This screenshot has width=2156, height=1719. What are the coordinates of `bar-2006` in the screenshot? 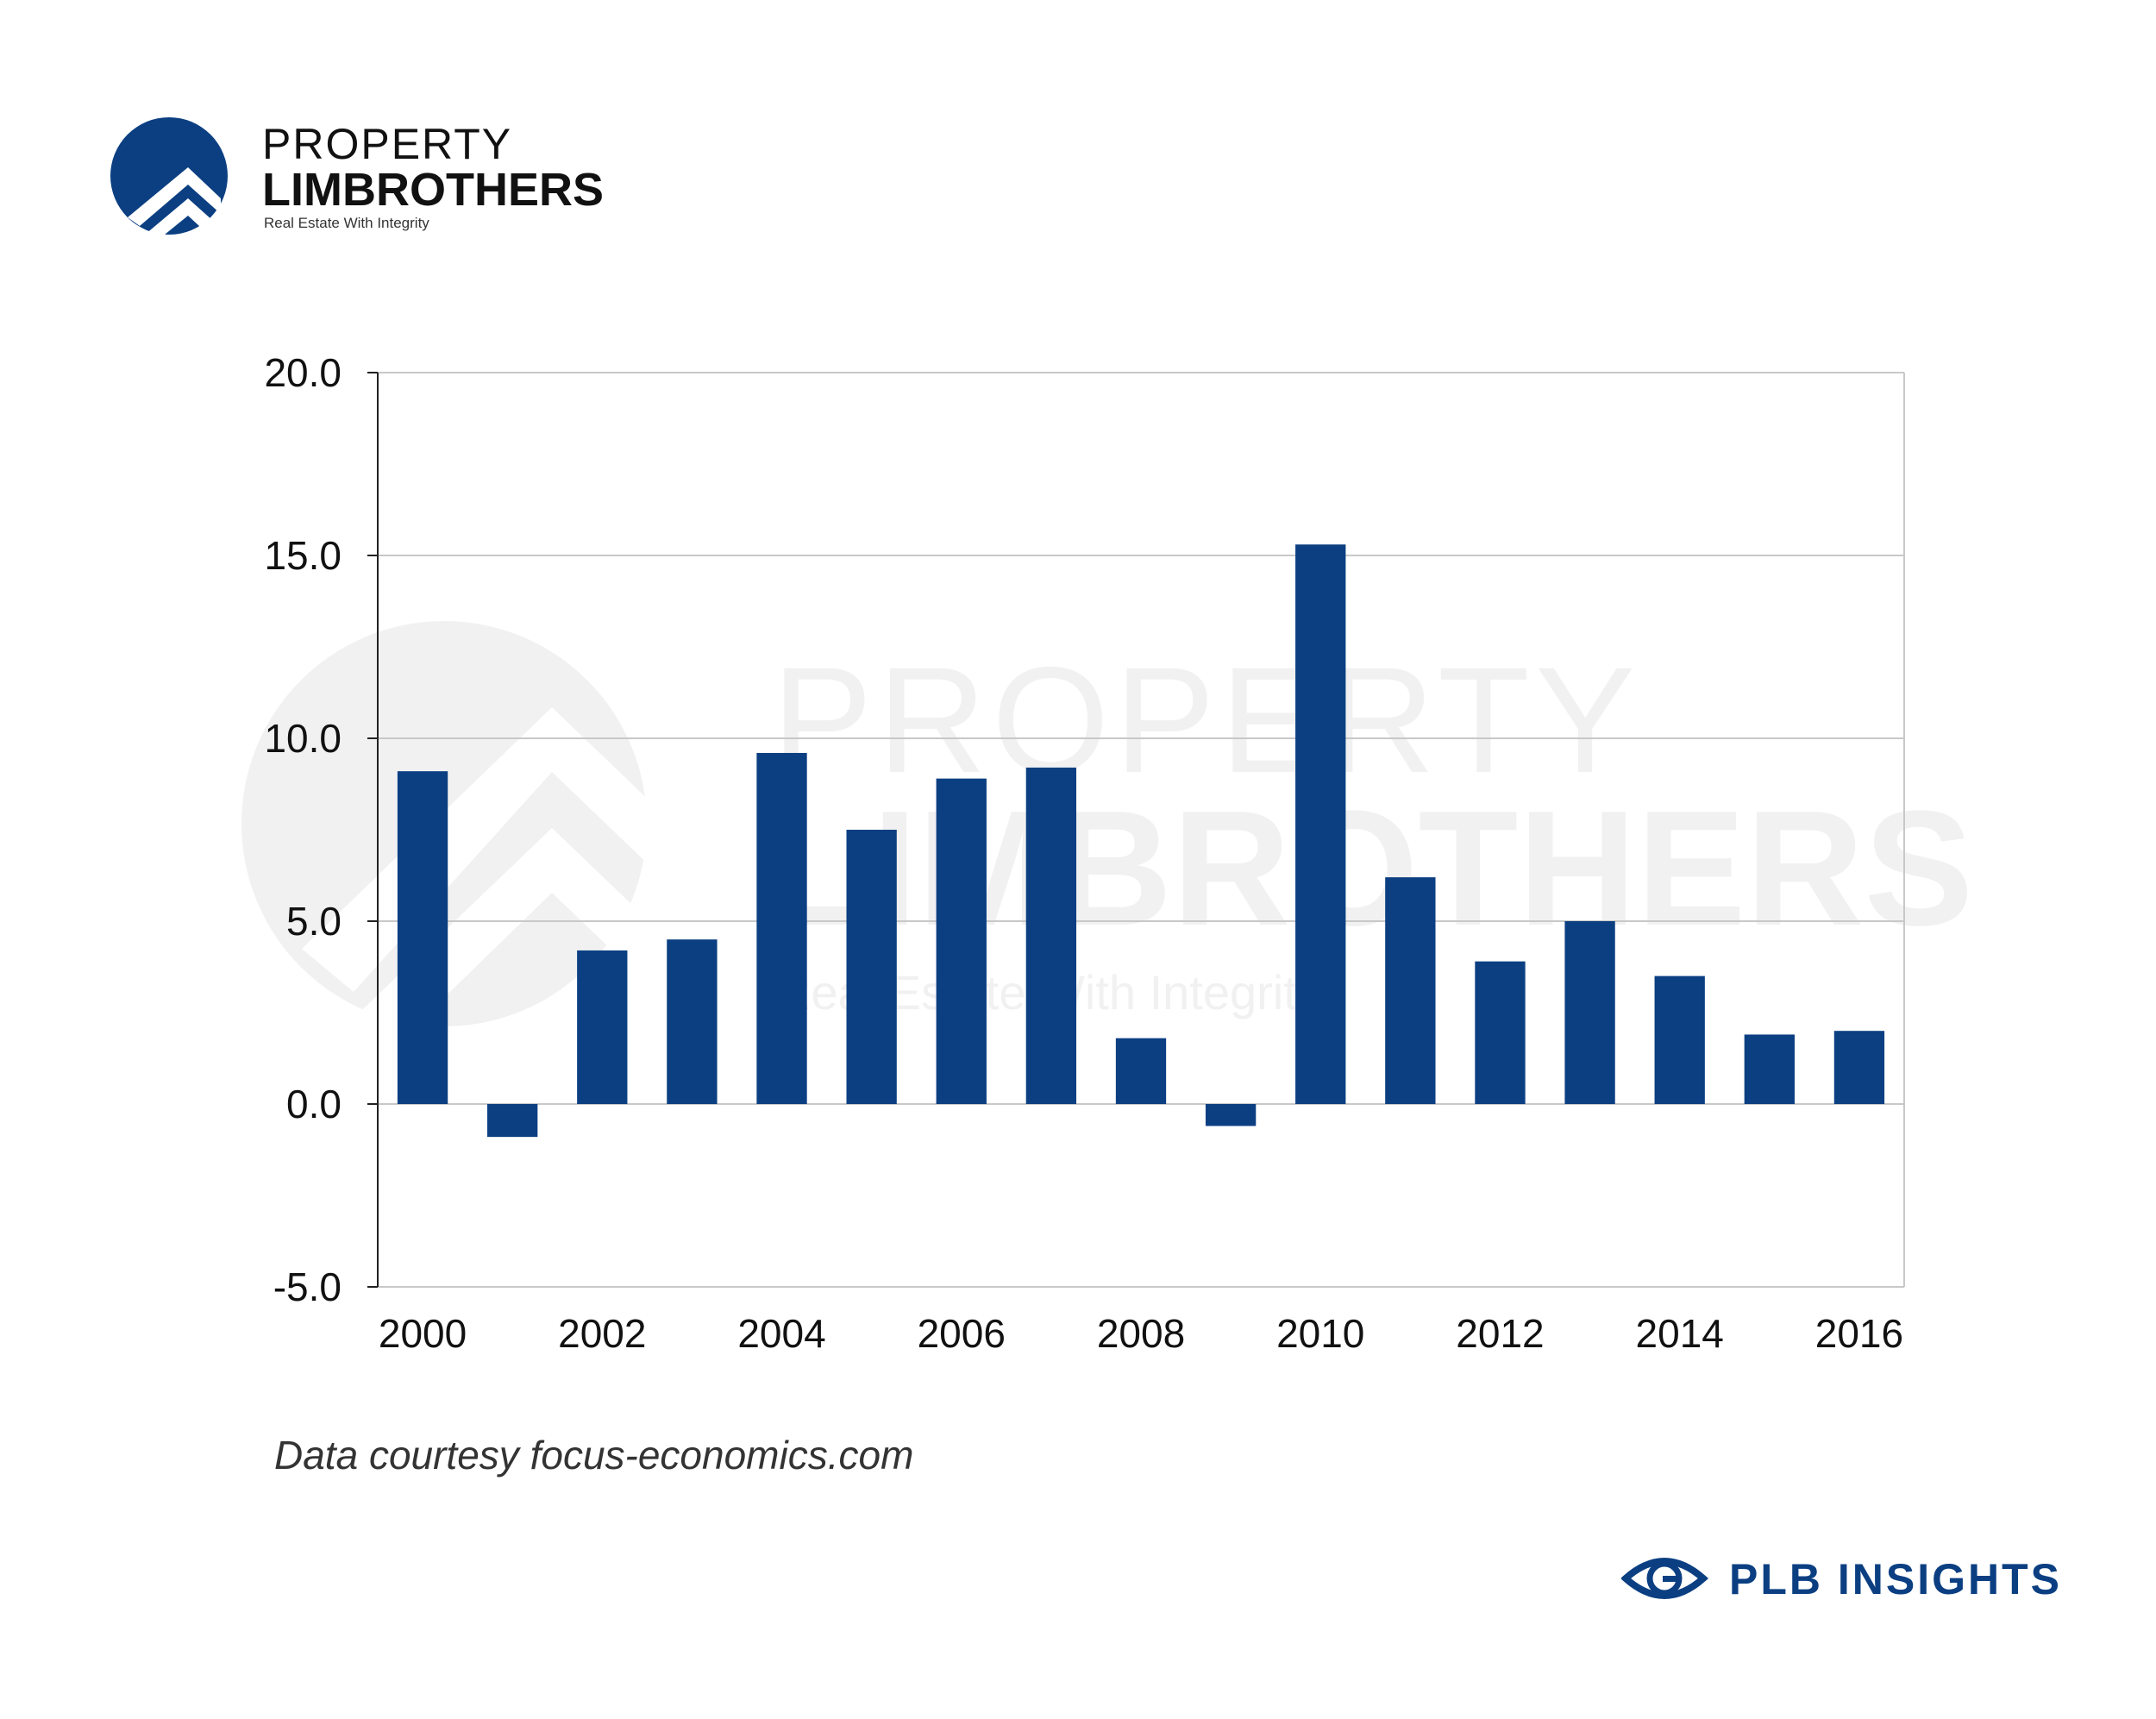 It's located at (961, 941).